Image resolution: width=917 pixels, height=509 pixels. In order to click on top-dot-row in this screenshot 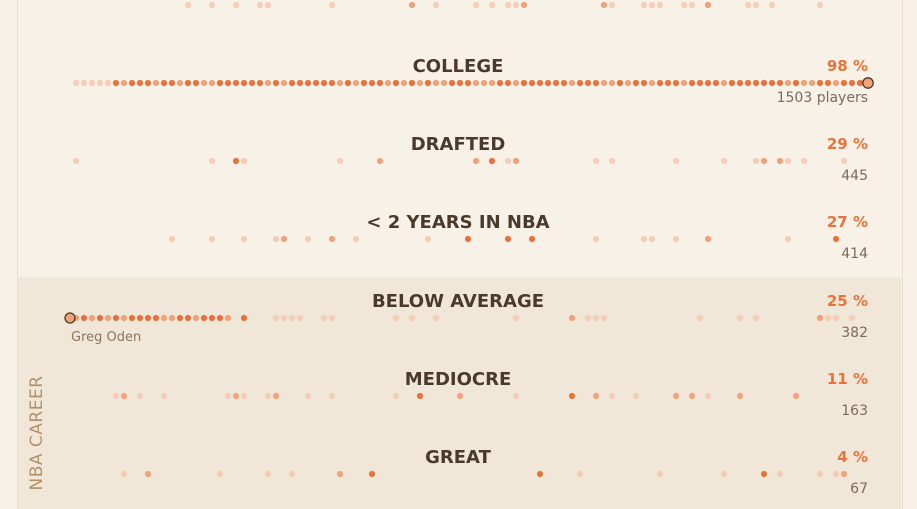, I will do `click(504, 5)`.